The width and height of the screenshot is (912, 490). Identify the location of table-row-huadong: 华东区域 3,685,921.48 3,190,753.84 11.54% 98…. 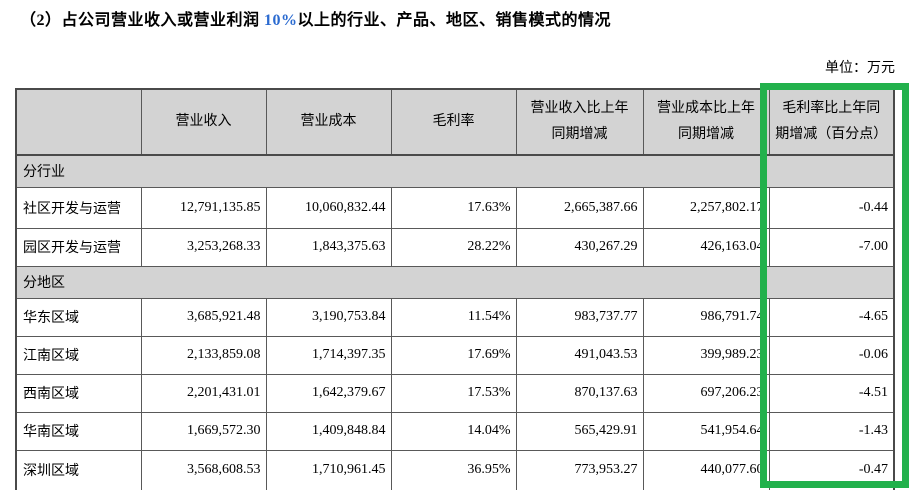
(455, 317).